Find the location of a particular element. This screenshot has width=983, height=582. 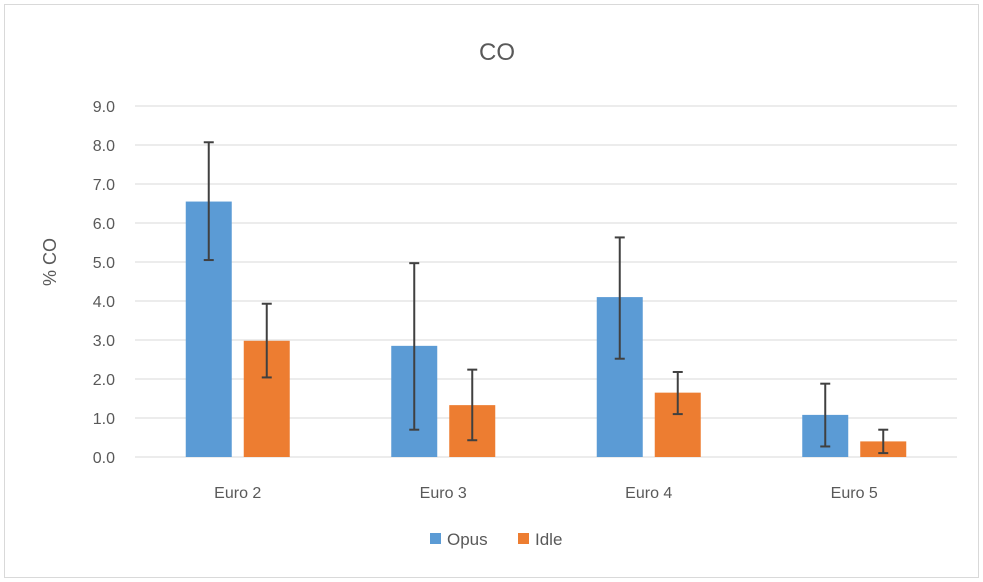

x-tick-label: Euro 2 is located at coordinates (237, 493).